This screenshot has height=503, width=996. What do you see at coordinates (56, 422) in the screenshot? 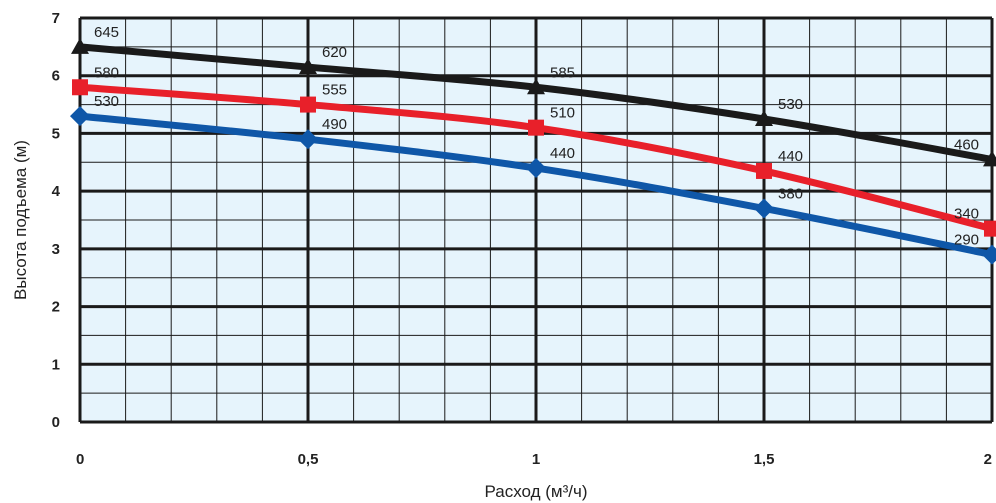
I see `y-tick-label: 0` at bounding box center [56, 422].